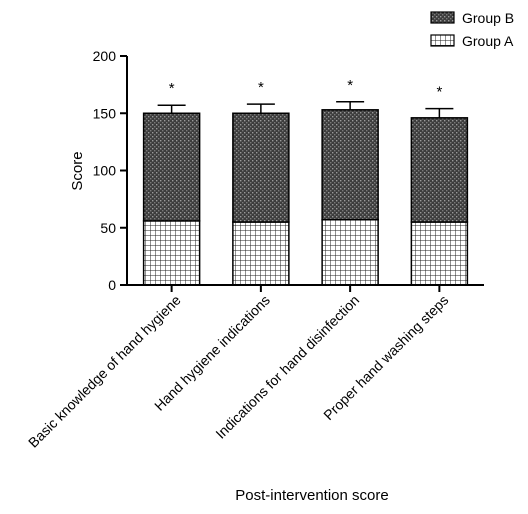 This screenshot has width=528, height=514. What do you see at coordinates (442, 17) in the screenshot?
I see `legend-swatch-group-b` at bounding box center [442, 17].